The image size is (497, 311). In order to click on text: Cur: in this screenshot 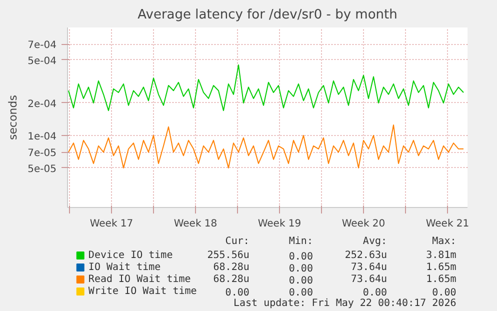, I will do `click(237, 241)`.